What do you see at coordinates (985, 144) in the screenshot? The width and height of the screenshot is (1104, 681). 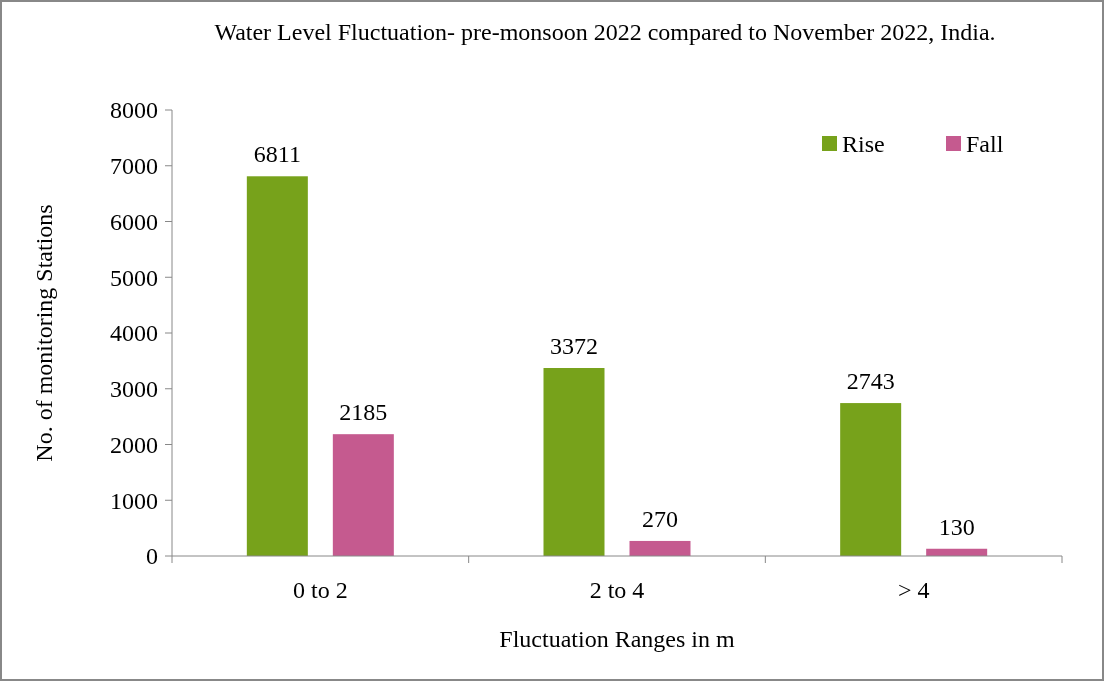 I see `legend-label: Fall` at bounding box center [985, 144].